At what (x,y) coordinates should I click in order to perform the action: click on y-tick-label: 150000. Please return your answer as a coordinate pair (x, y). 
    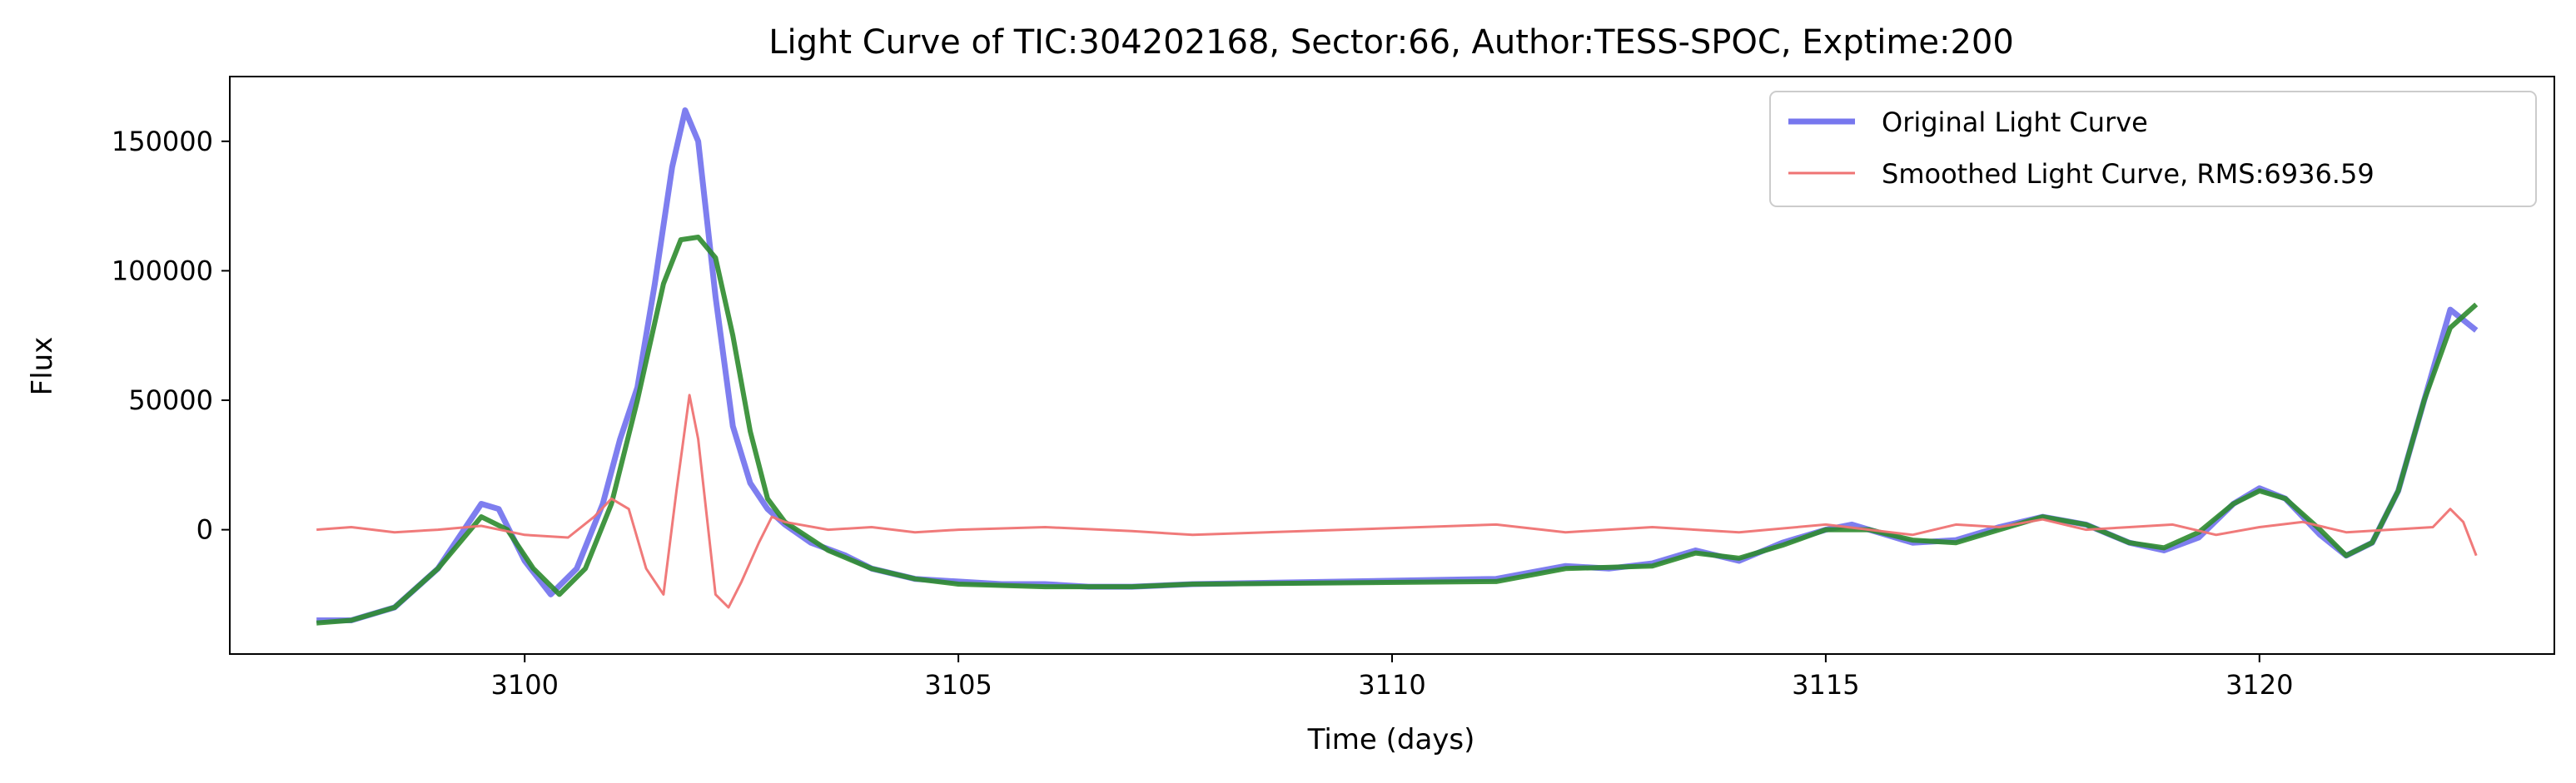
    Looking at the image, I should click on (162, 141).